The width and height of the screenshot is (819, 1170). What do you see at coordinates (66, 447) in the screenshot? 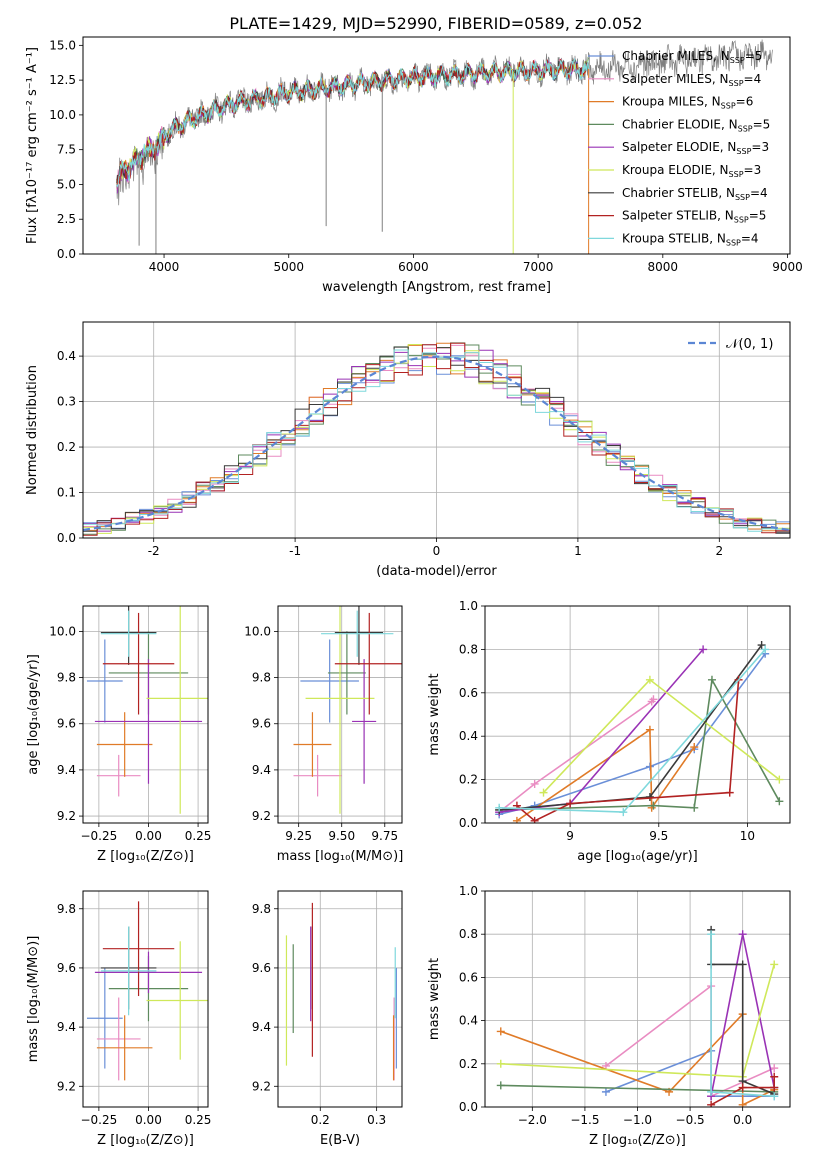
I see `y-tick-label: 0.2` at bounding box center [66, 447].